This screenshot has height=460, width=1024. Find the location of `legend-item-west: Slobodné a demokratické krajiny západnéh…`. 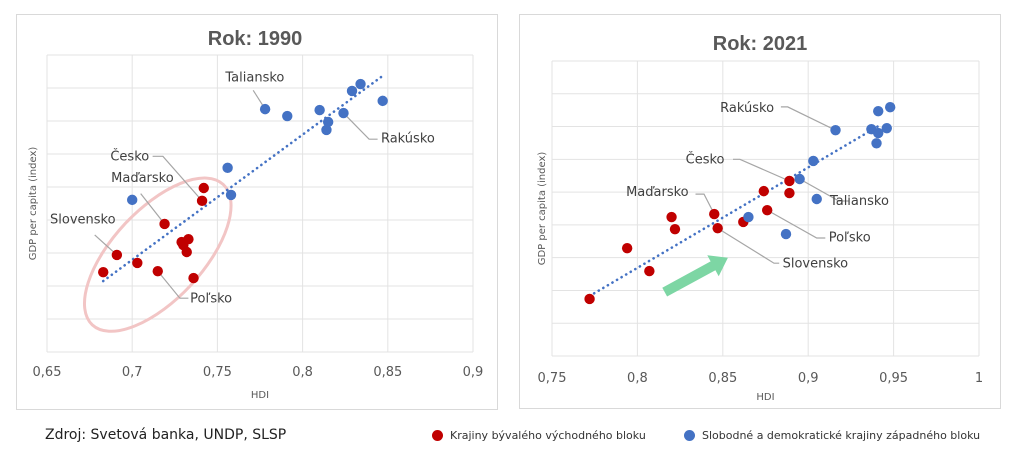

legend-item-west: Slobodné a demokratické krajiny západnéh… is located at coordinates (832, 435).